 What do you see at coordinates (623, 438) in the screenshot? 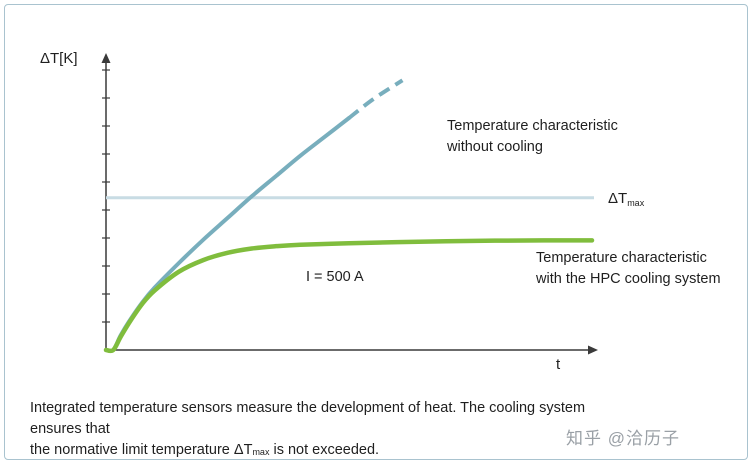
I see `watermark: 知乎 @洽历子` at bounding box center [623, 438].